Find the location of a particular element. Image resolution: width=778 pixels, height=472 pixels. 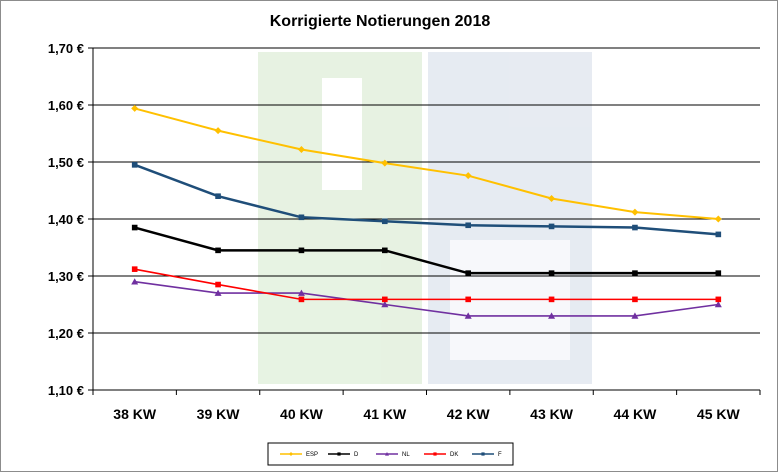

watermark-letter-i is located at coordinates (342, 134).